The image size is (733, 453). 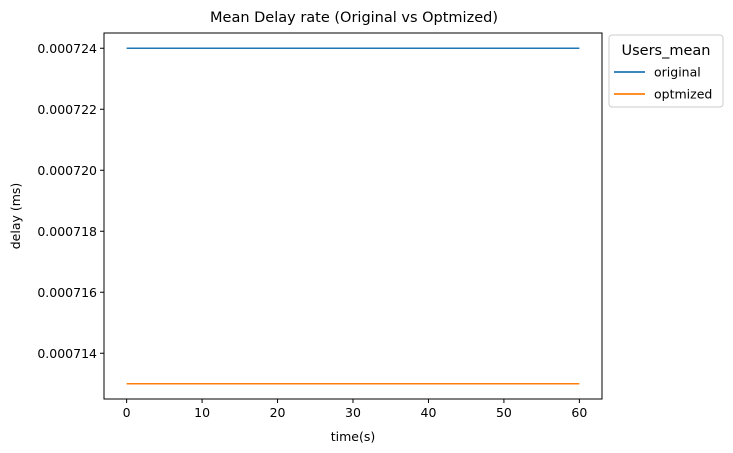 What do you see at coordinates (67, 48) in the screenshot?
I see `y-tick-label: 0.000724` at bounding box center [67, 48].